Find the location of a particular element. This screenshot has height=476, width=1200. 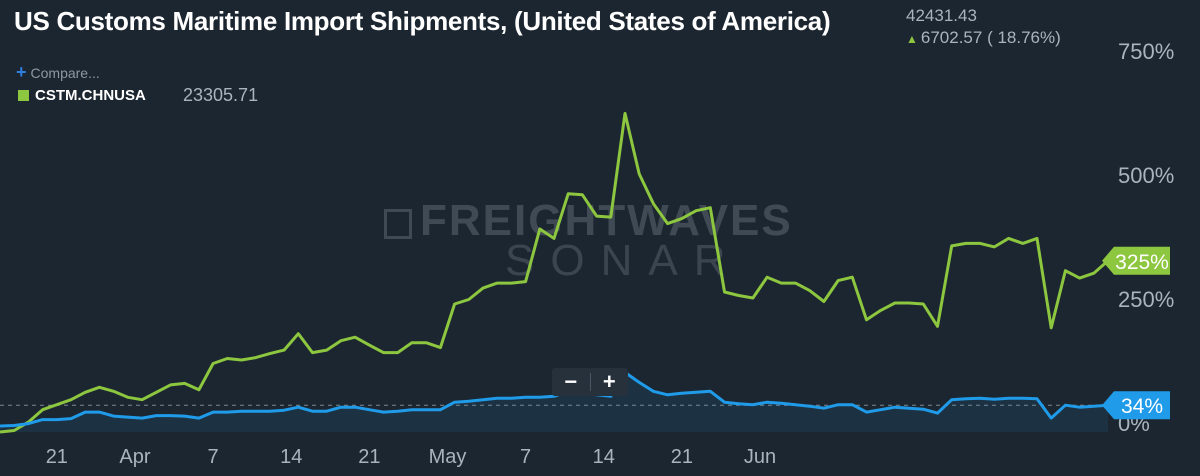

change-value: ▲ 6702.57 ( 18.76%) is located at coordinates (983, 38).